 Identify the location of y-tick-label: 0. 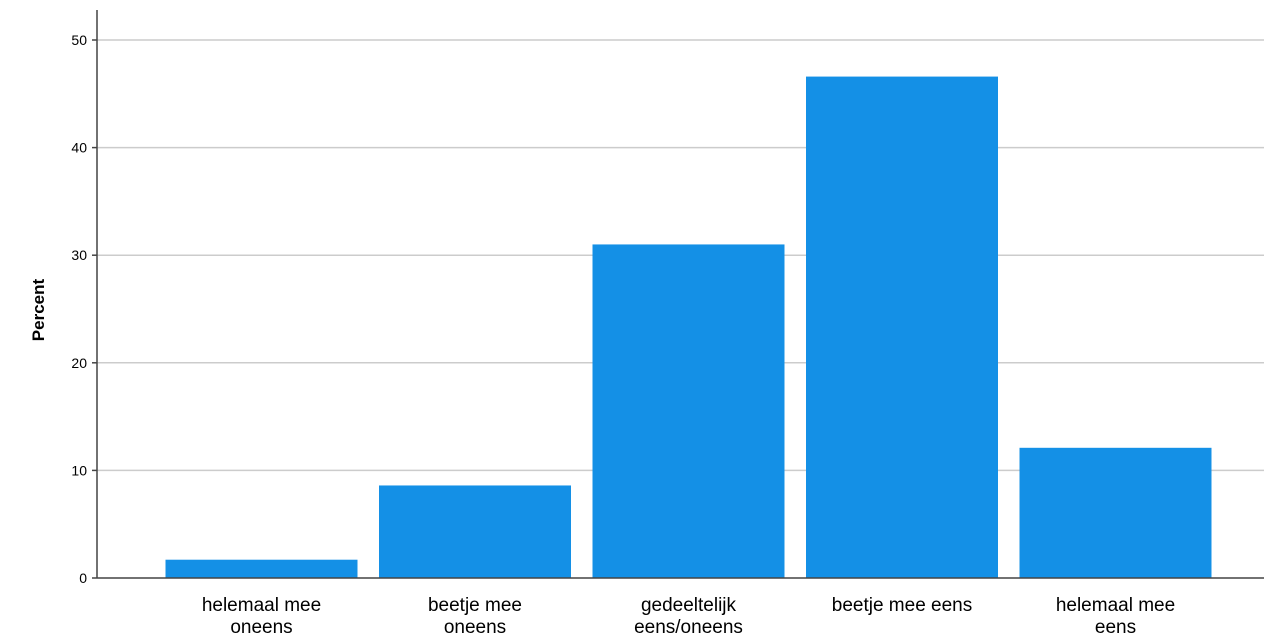
(83, 578).